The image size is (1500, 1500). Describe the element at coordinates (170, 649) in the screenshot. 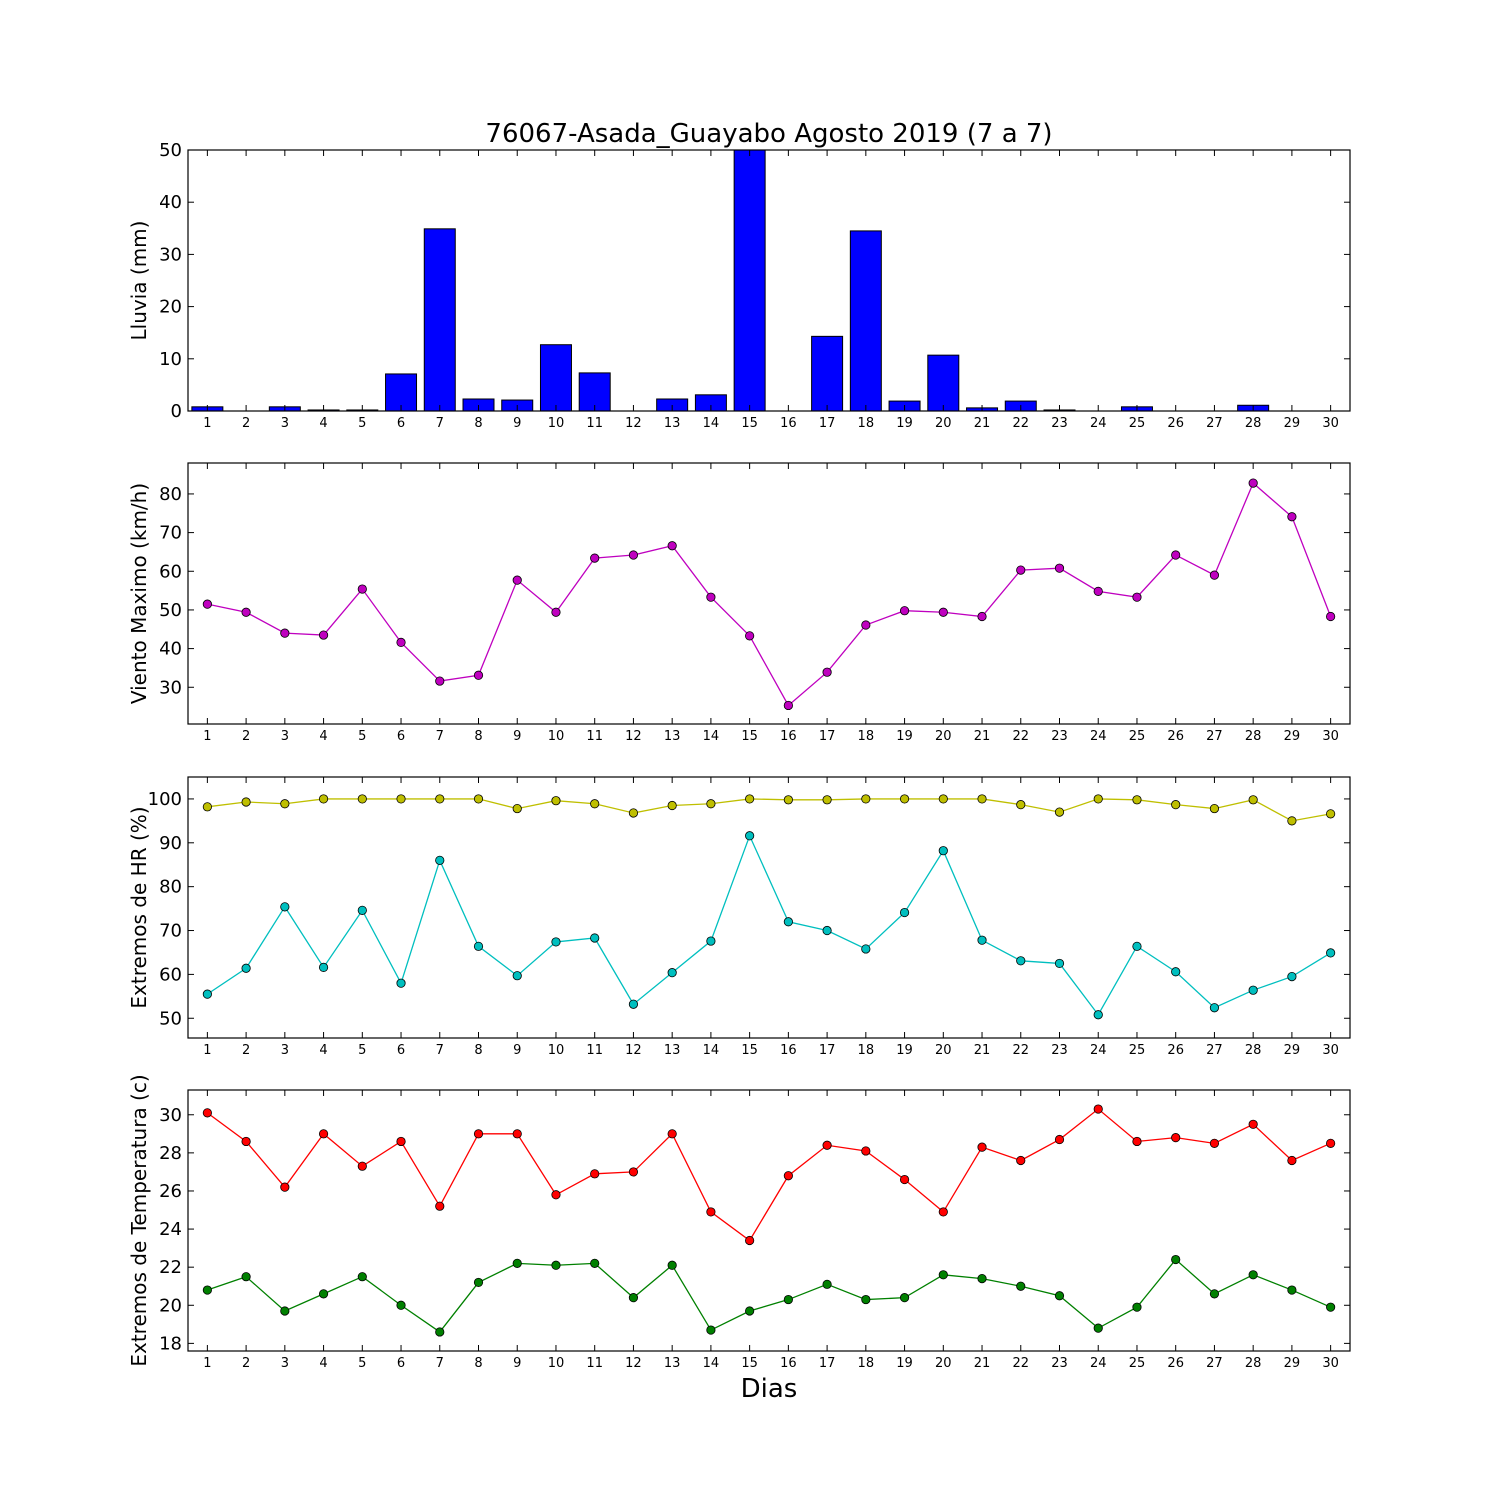

I see `wind-y-tick-label: 40` at that location.